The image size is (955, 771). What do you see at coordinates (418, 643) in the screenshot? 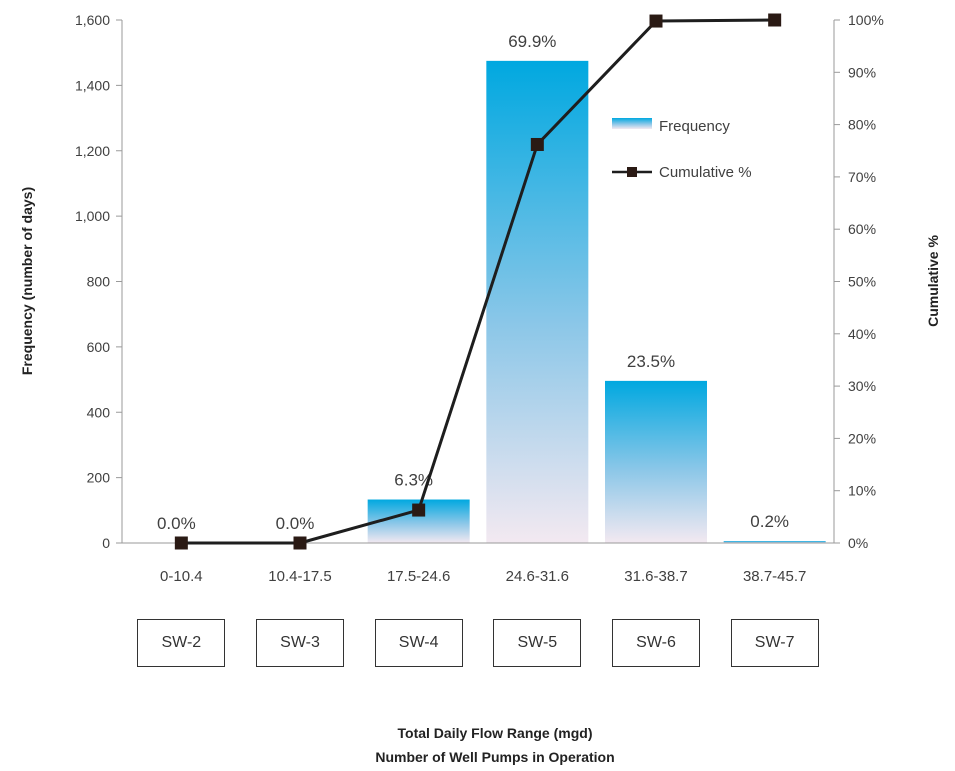
I see `pump-label-box: SW-4` at bounding box center [418, 643].